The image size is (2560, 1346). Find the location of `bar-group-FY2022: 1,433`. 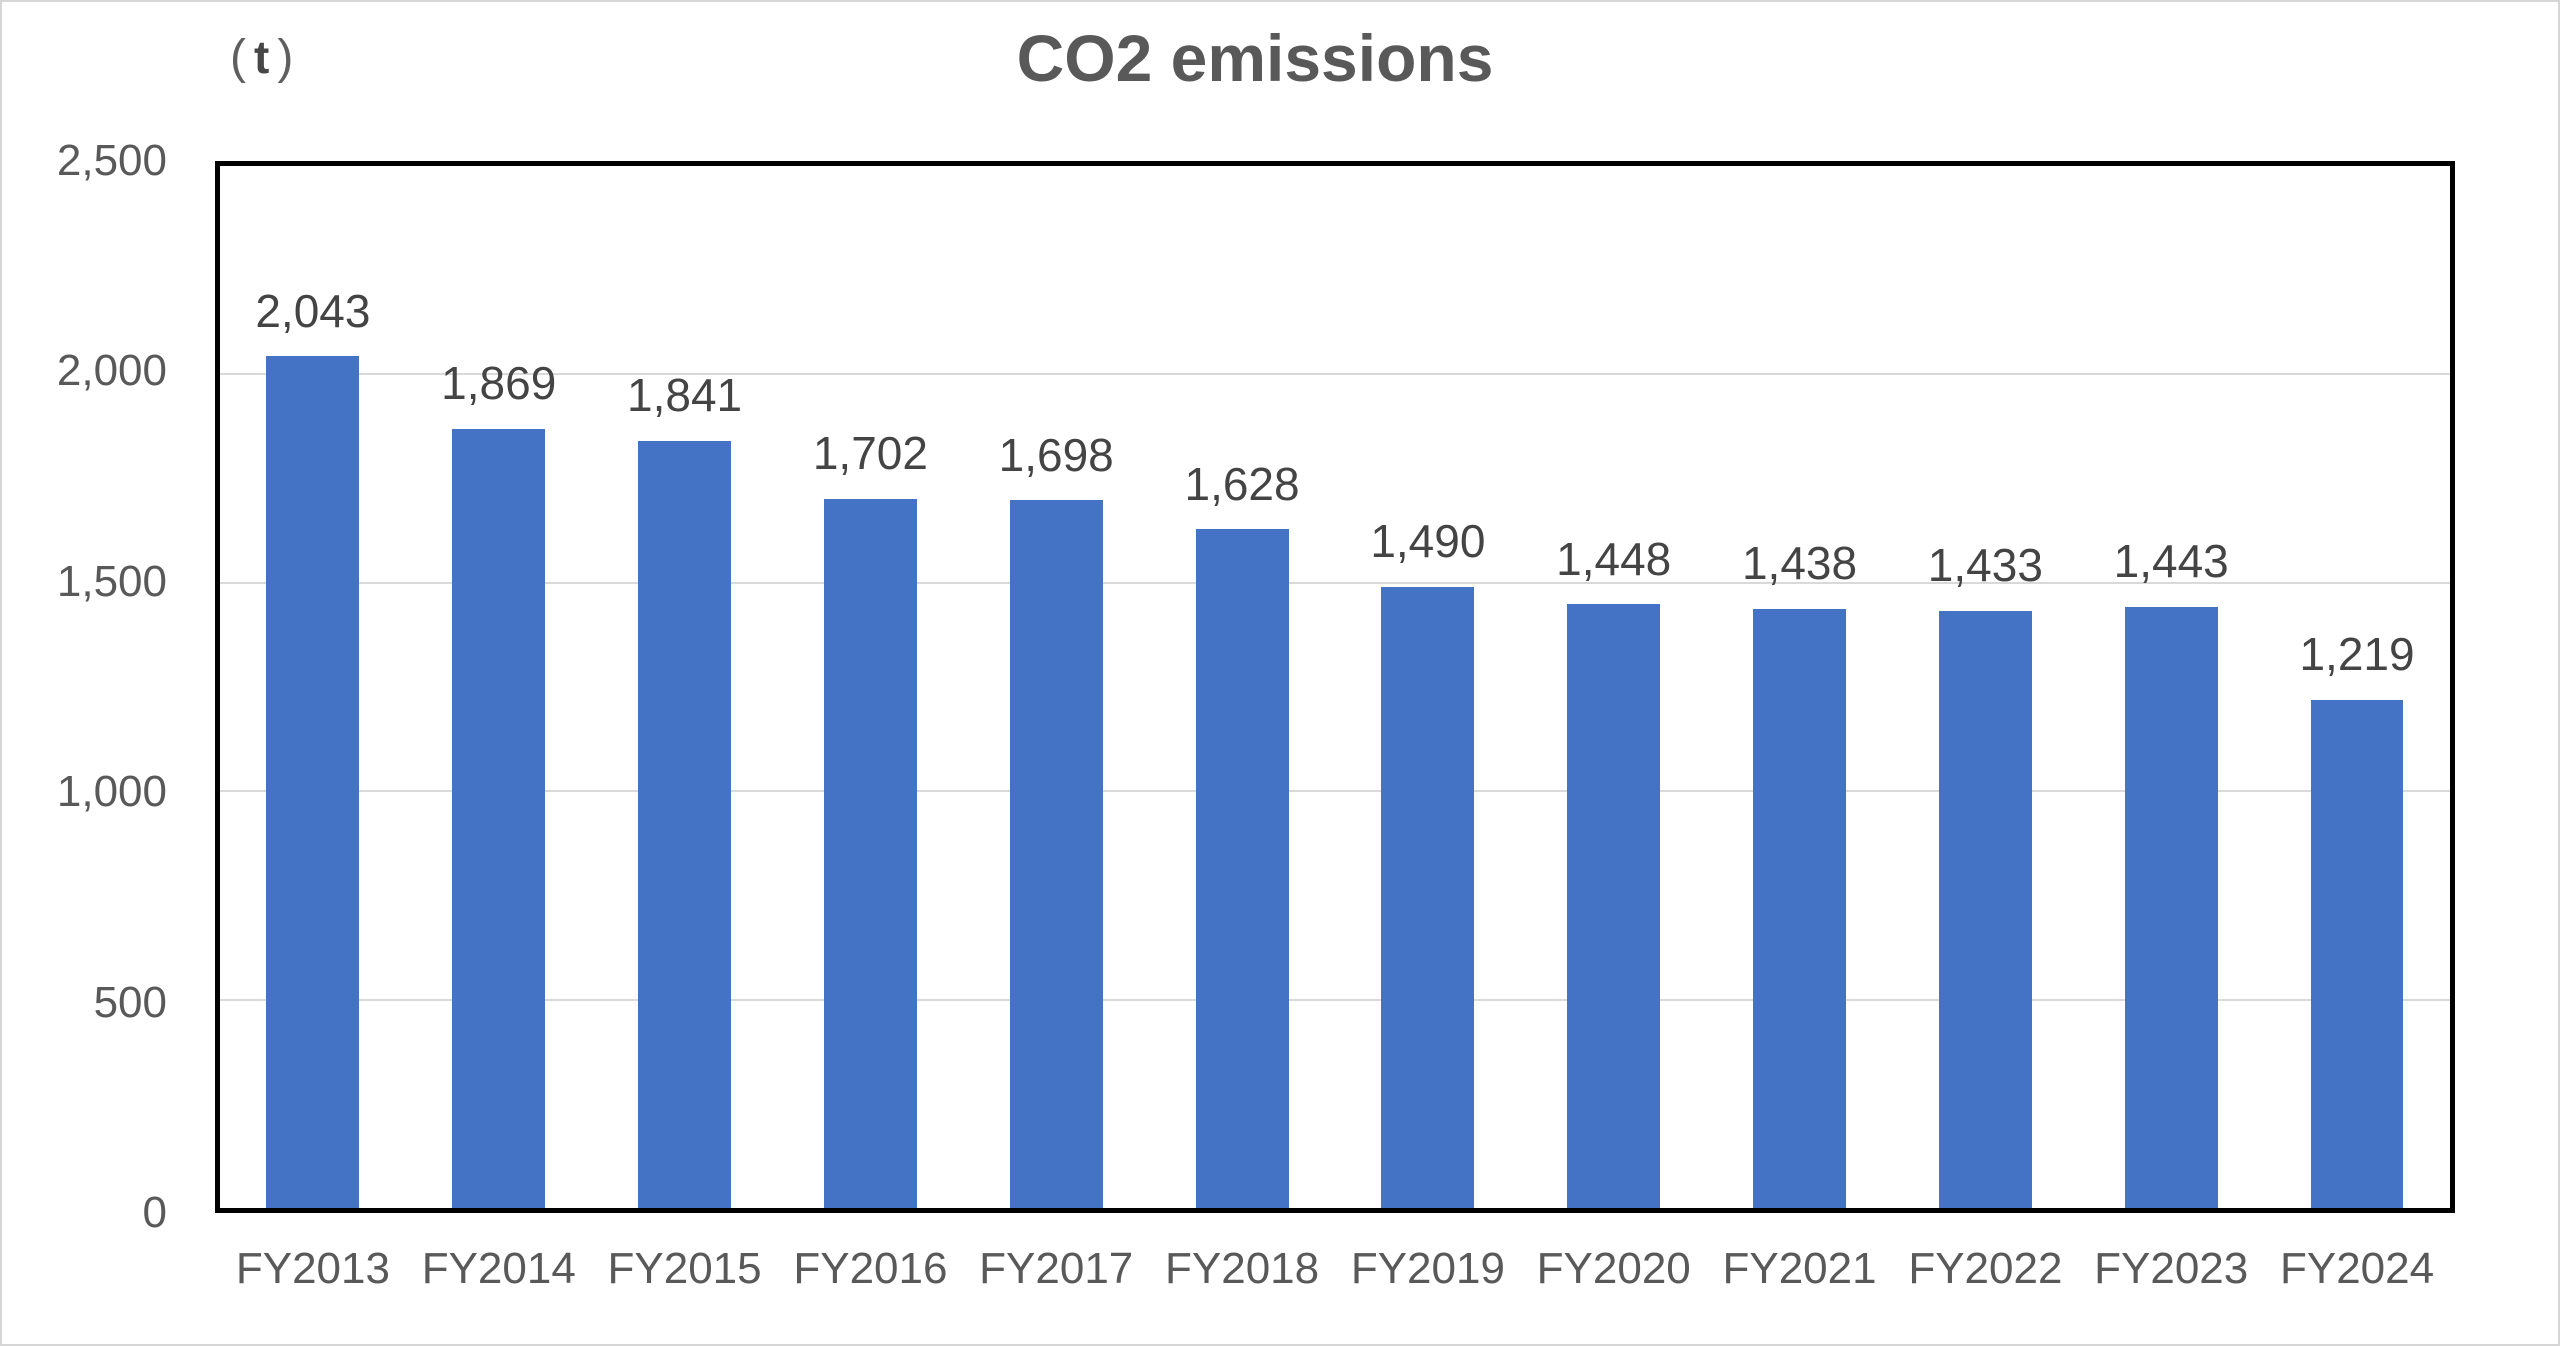

bar-group-FY2022: 1,433 is located at coordinates (1985, 687).